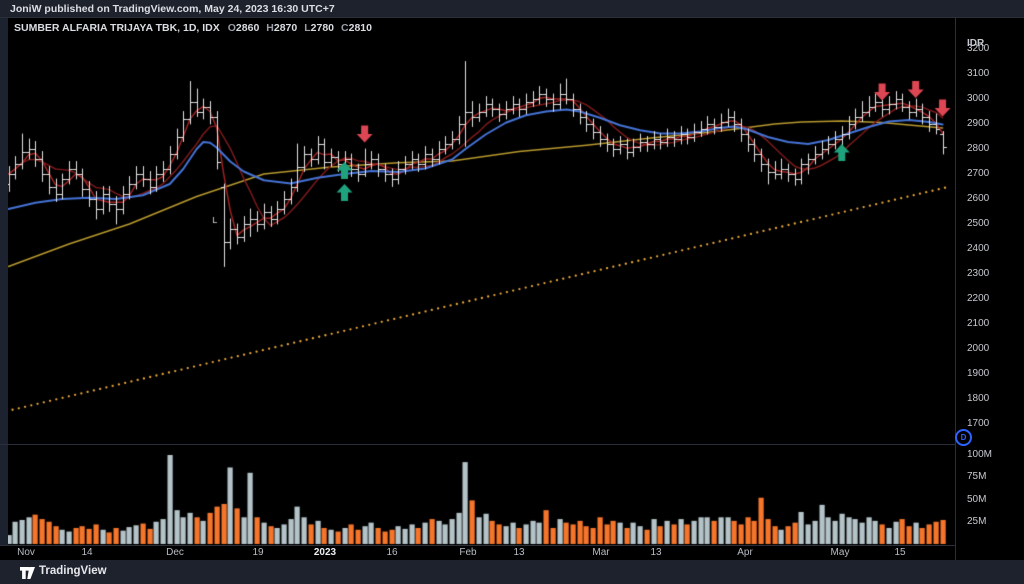 This screenshot has height=584, width=1024. What do you see at coordinates (955, 289) in the screenshot?
I see `price-axis-divider` at bounding box center [955, 289].